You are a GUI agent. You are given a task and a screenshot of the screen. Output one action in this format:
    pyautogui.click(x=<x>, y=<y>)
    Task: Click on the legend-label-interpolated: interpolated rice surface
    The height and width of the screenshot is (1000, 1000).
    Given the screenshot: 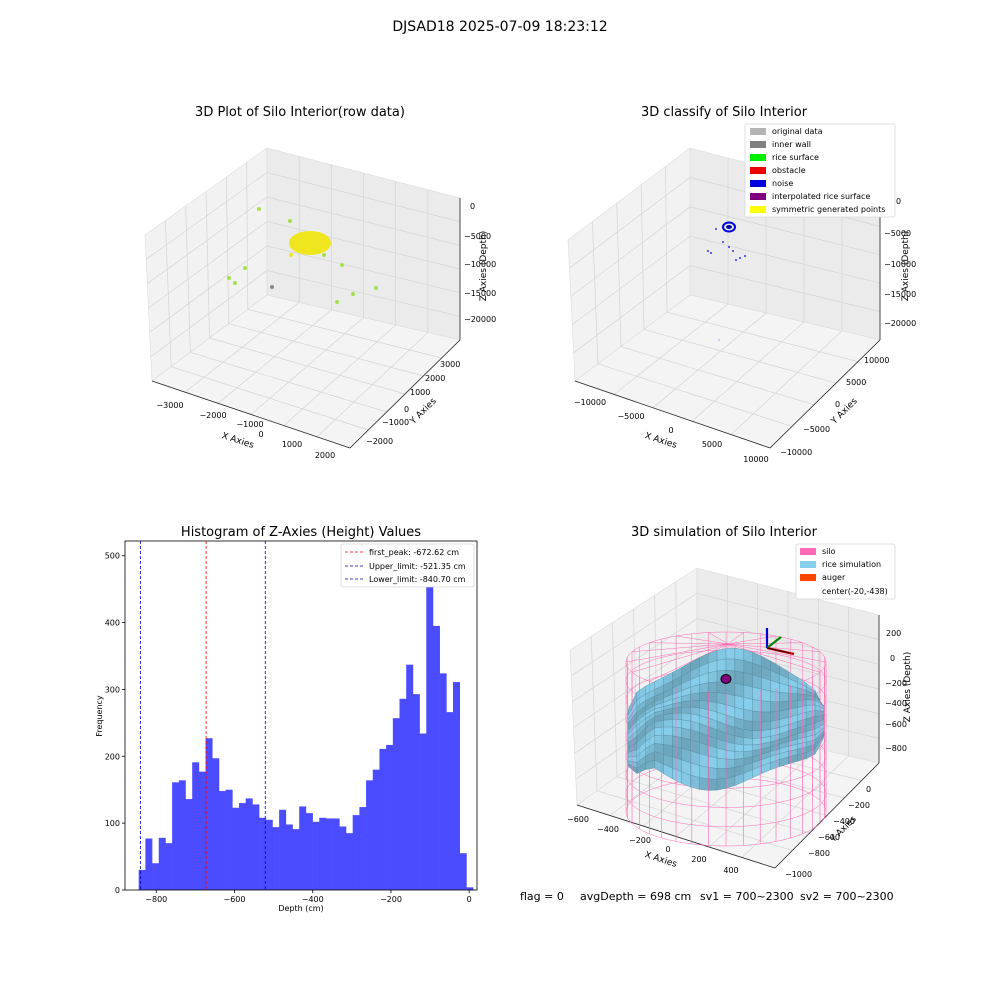 What is the action you would take?
    pyautogui.click(x=821, y=196)
    